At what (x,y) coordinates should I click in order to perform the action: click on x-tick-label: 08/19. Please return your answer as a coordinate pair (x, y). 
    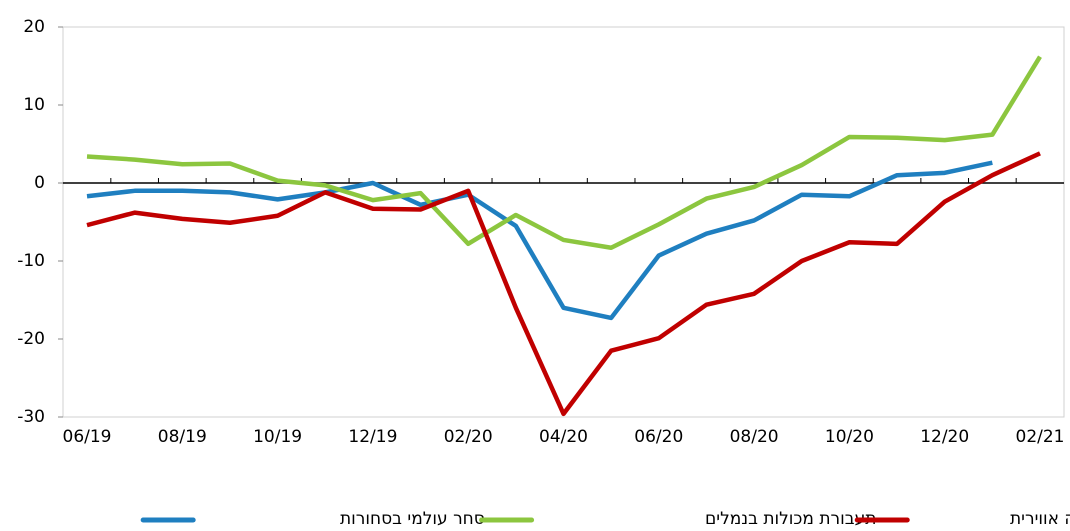
    Looking at the image, I should click on (182, 437).